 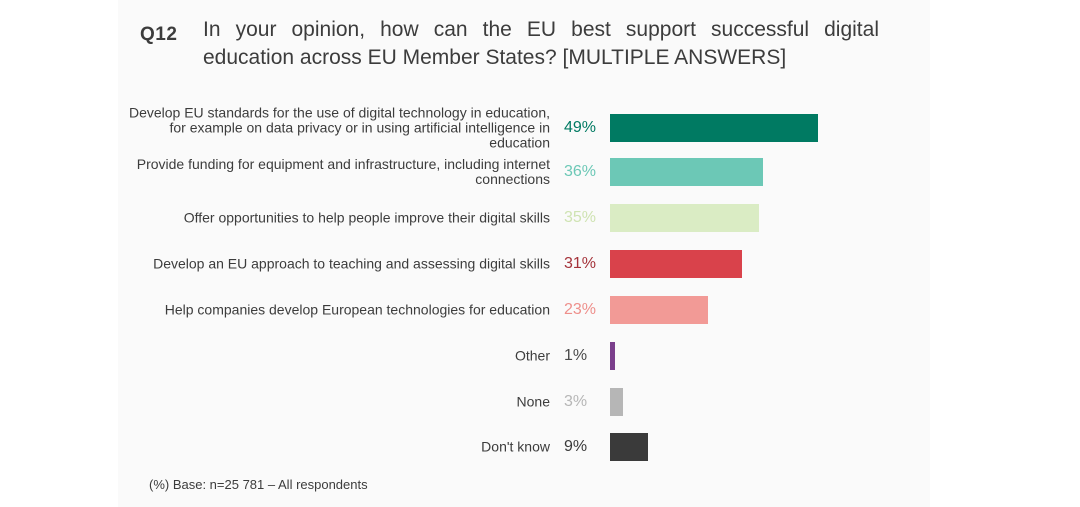 I want to click on value-label: 49%, so click(x=580, y=127).